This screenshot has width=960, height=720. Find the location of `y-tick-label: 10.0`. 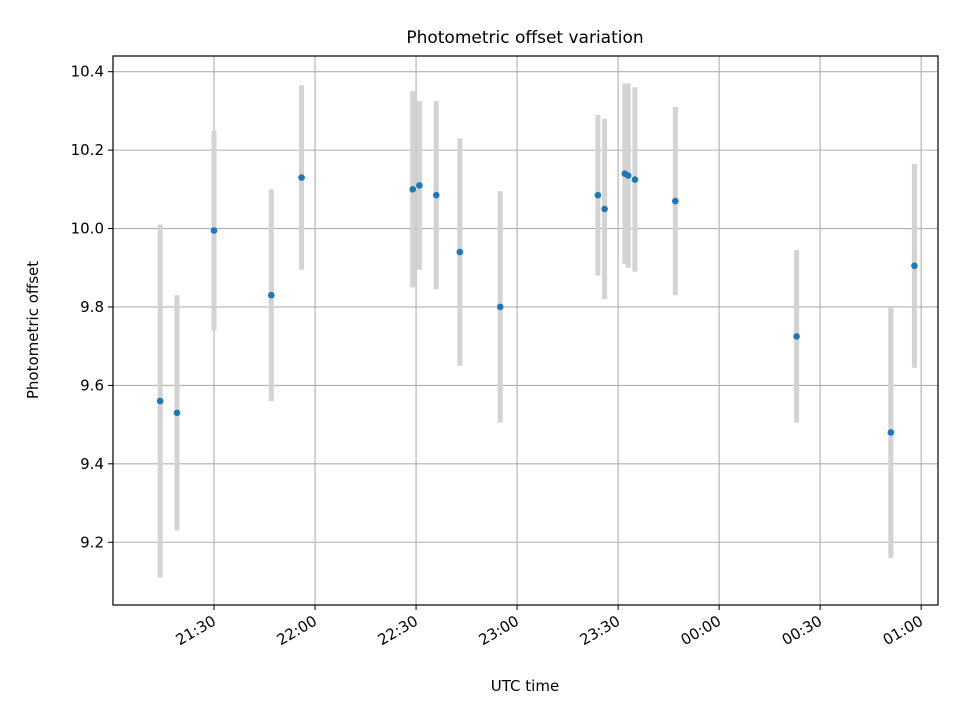

y-tick-label: 10.0 is located at coordinates (87, 229).